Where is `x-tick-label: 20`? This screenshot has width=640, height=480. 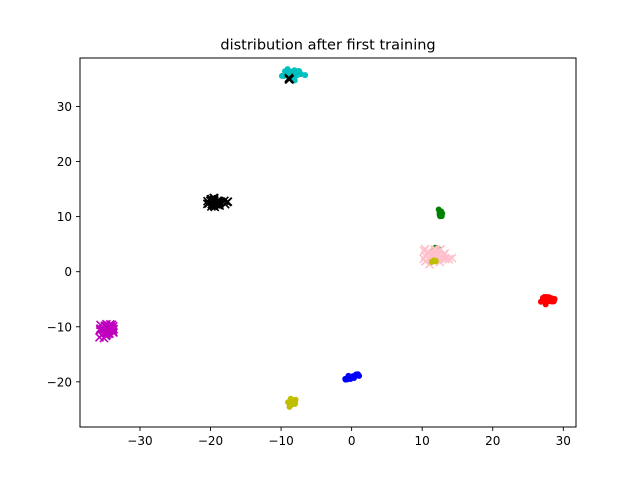 x-tick-label: 20 is located at coordinates (492, 441).